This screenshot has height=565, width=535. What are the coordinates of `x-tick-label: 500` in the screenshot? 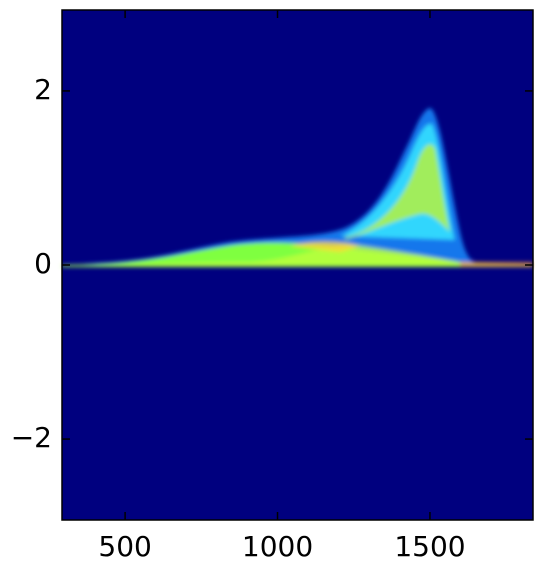 It's located at (124, 545).